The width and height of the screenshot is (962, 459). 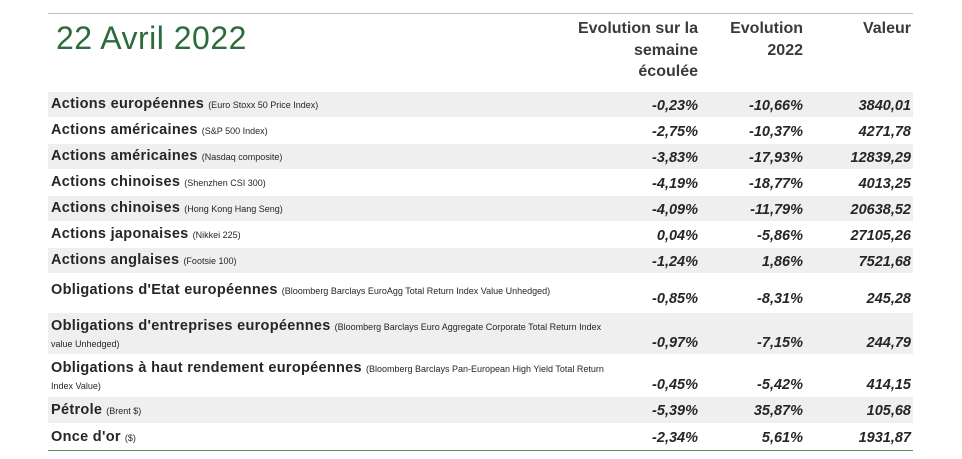 What do you see at coordinates (331, 260) in the screenshot?
I see `row-label: Actions anglaises (Footsie 100)` at bounding box center [331, 260].